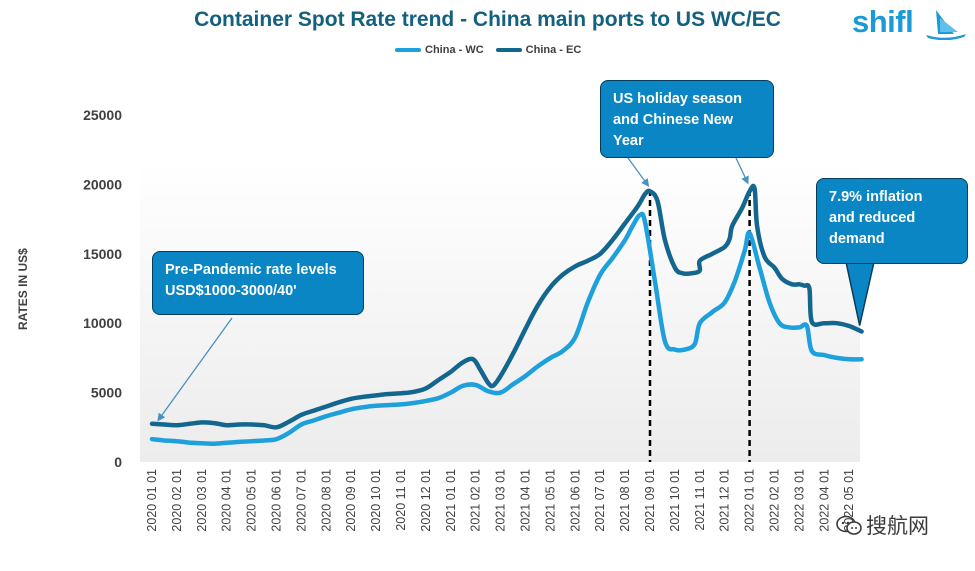 The height and width of the screenshot is (571, 975). What do you see at coordinates (102, 184) in the screenshot?
I see `y-tick-label: 20000` at bounding box center [102, 184].